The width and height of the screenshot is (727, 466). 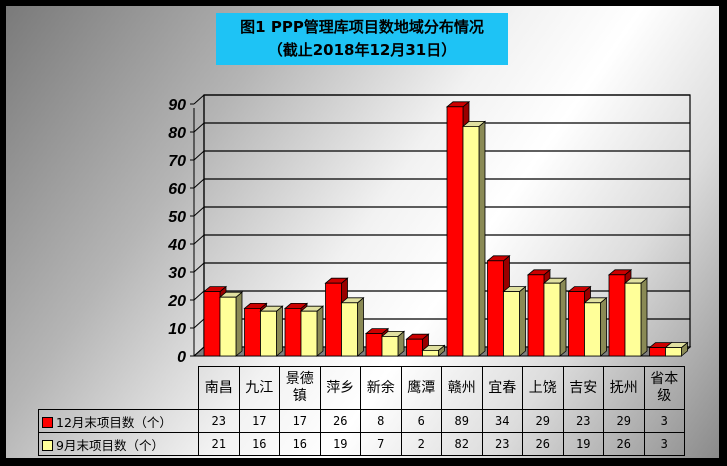 What do you see at coordinates (177, 217) in the screenshot?
I see `y-tick-label: 50` at bounding box center [177, 217].